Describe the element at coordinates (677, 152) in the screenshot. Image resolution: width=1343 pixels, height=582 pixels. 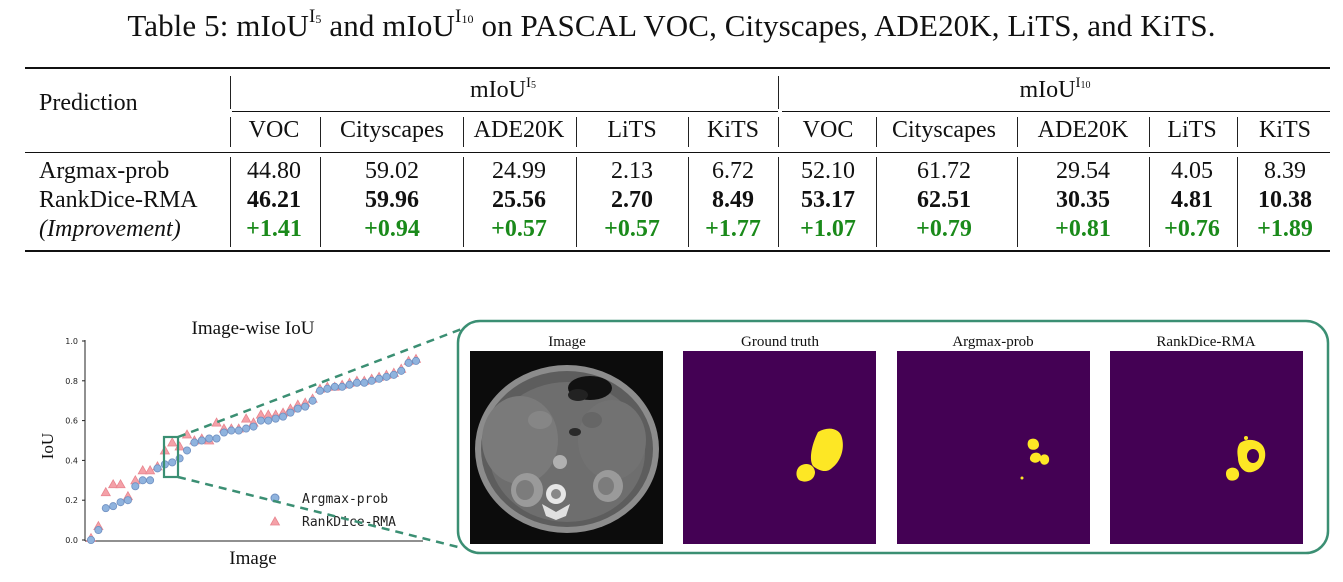
I see `table-mid-rule` at that location.